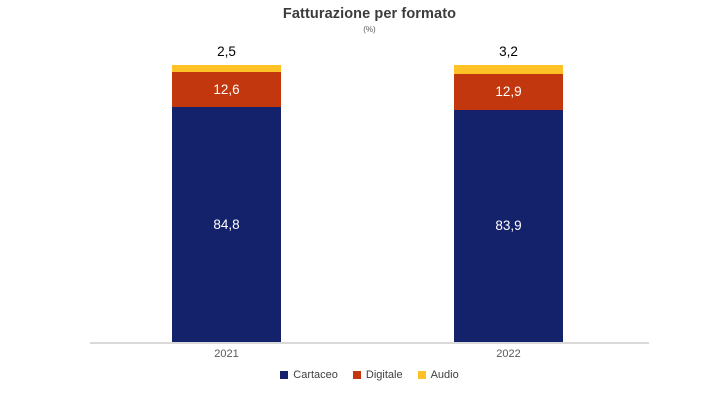 This screenshot has height=405, width=720. I want to click on value-label-2022-cartaceo: 83,9, so click(508, 226).